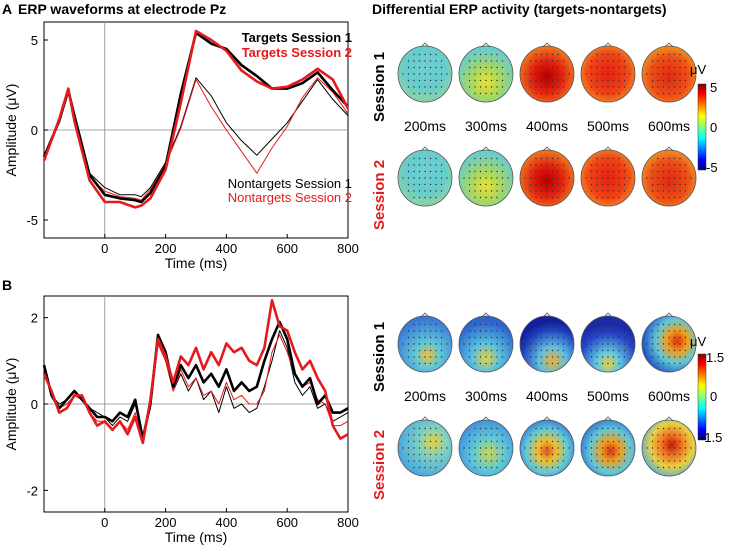  What do you see at coordinates (348, 522) in the screenshot?
I see `x-tick-label: 800` at bounding box center [348, 522].